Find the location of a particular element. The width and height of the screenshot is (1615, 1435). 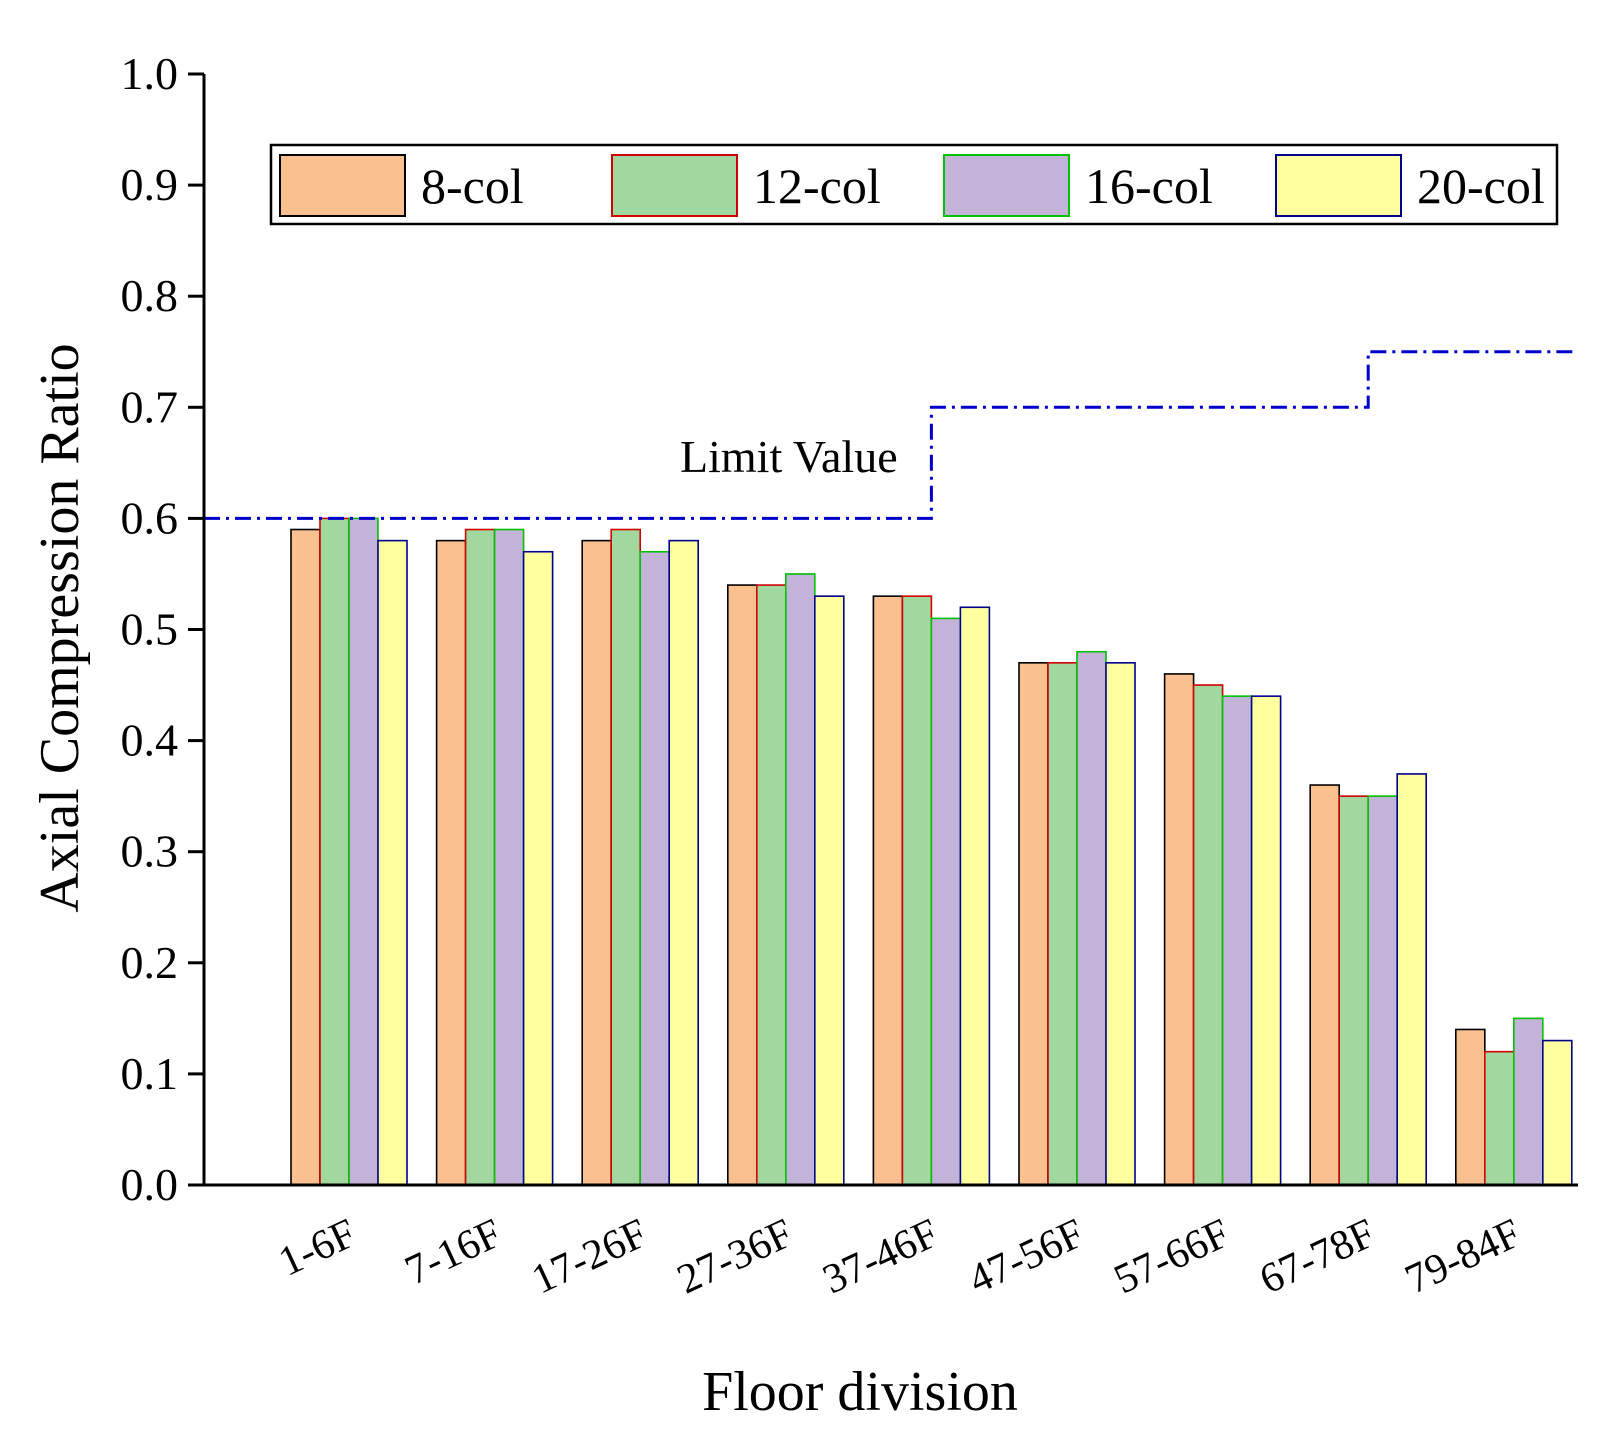

legend-label-12-col: 12-col is located at coordinates (817, 186).